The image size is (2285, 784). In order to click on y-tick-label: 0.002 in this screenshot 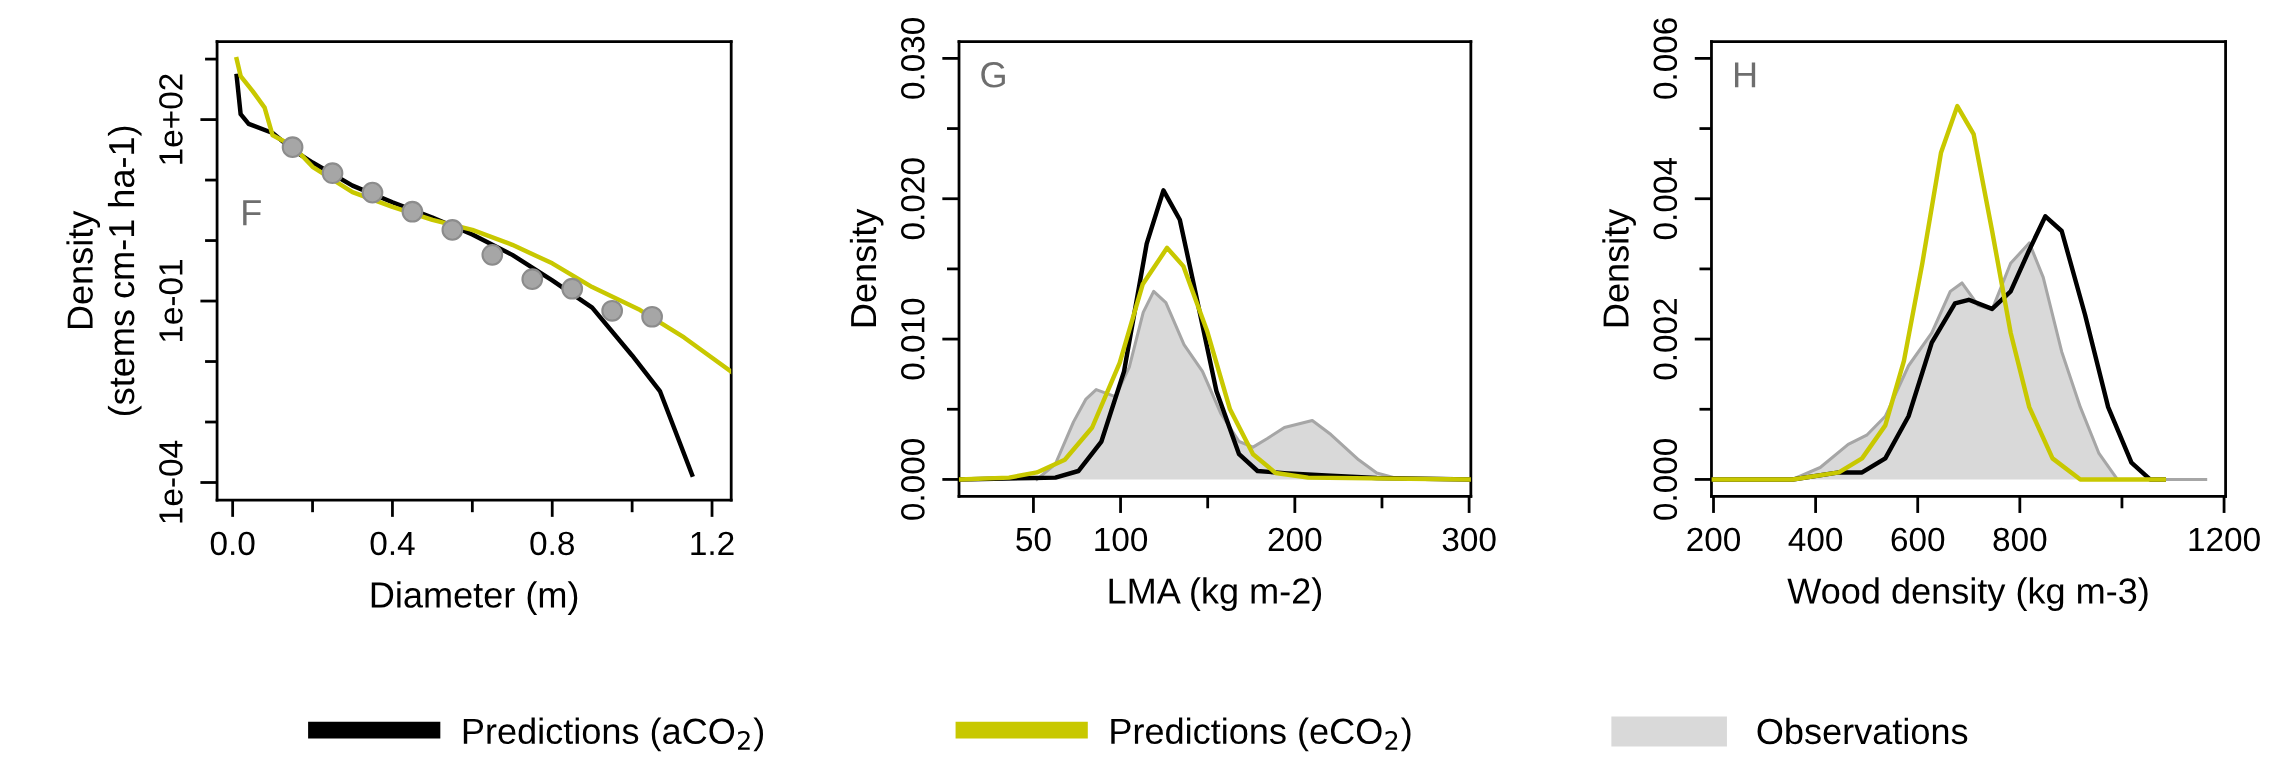, I will do `click(1665, 339)`.